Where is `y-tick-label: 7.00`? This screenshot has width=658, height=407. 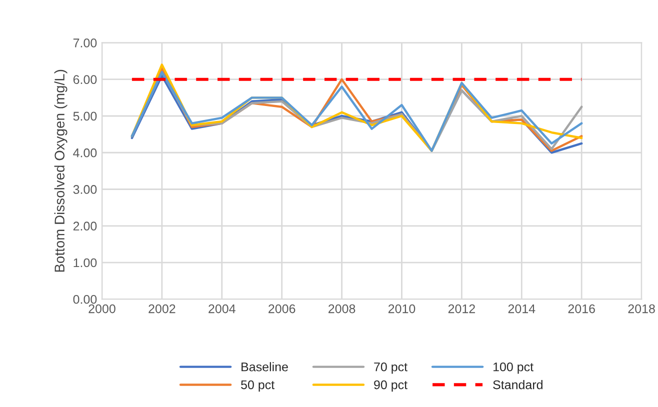 y-tick-label: 7.00 is located at coordinates (85, 43).